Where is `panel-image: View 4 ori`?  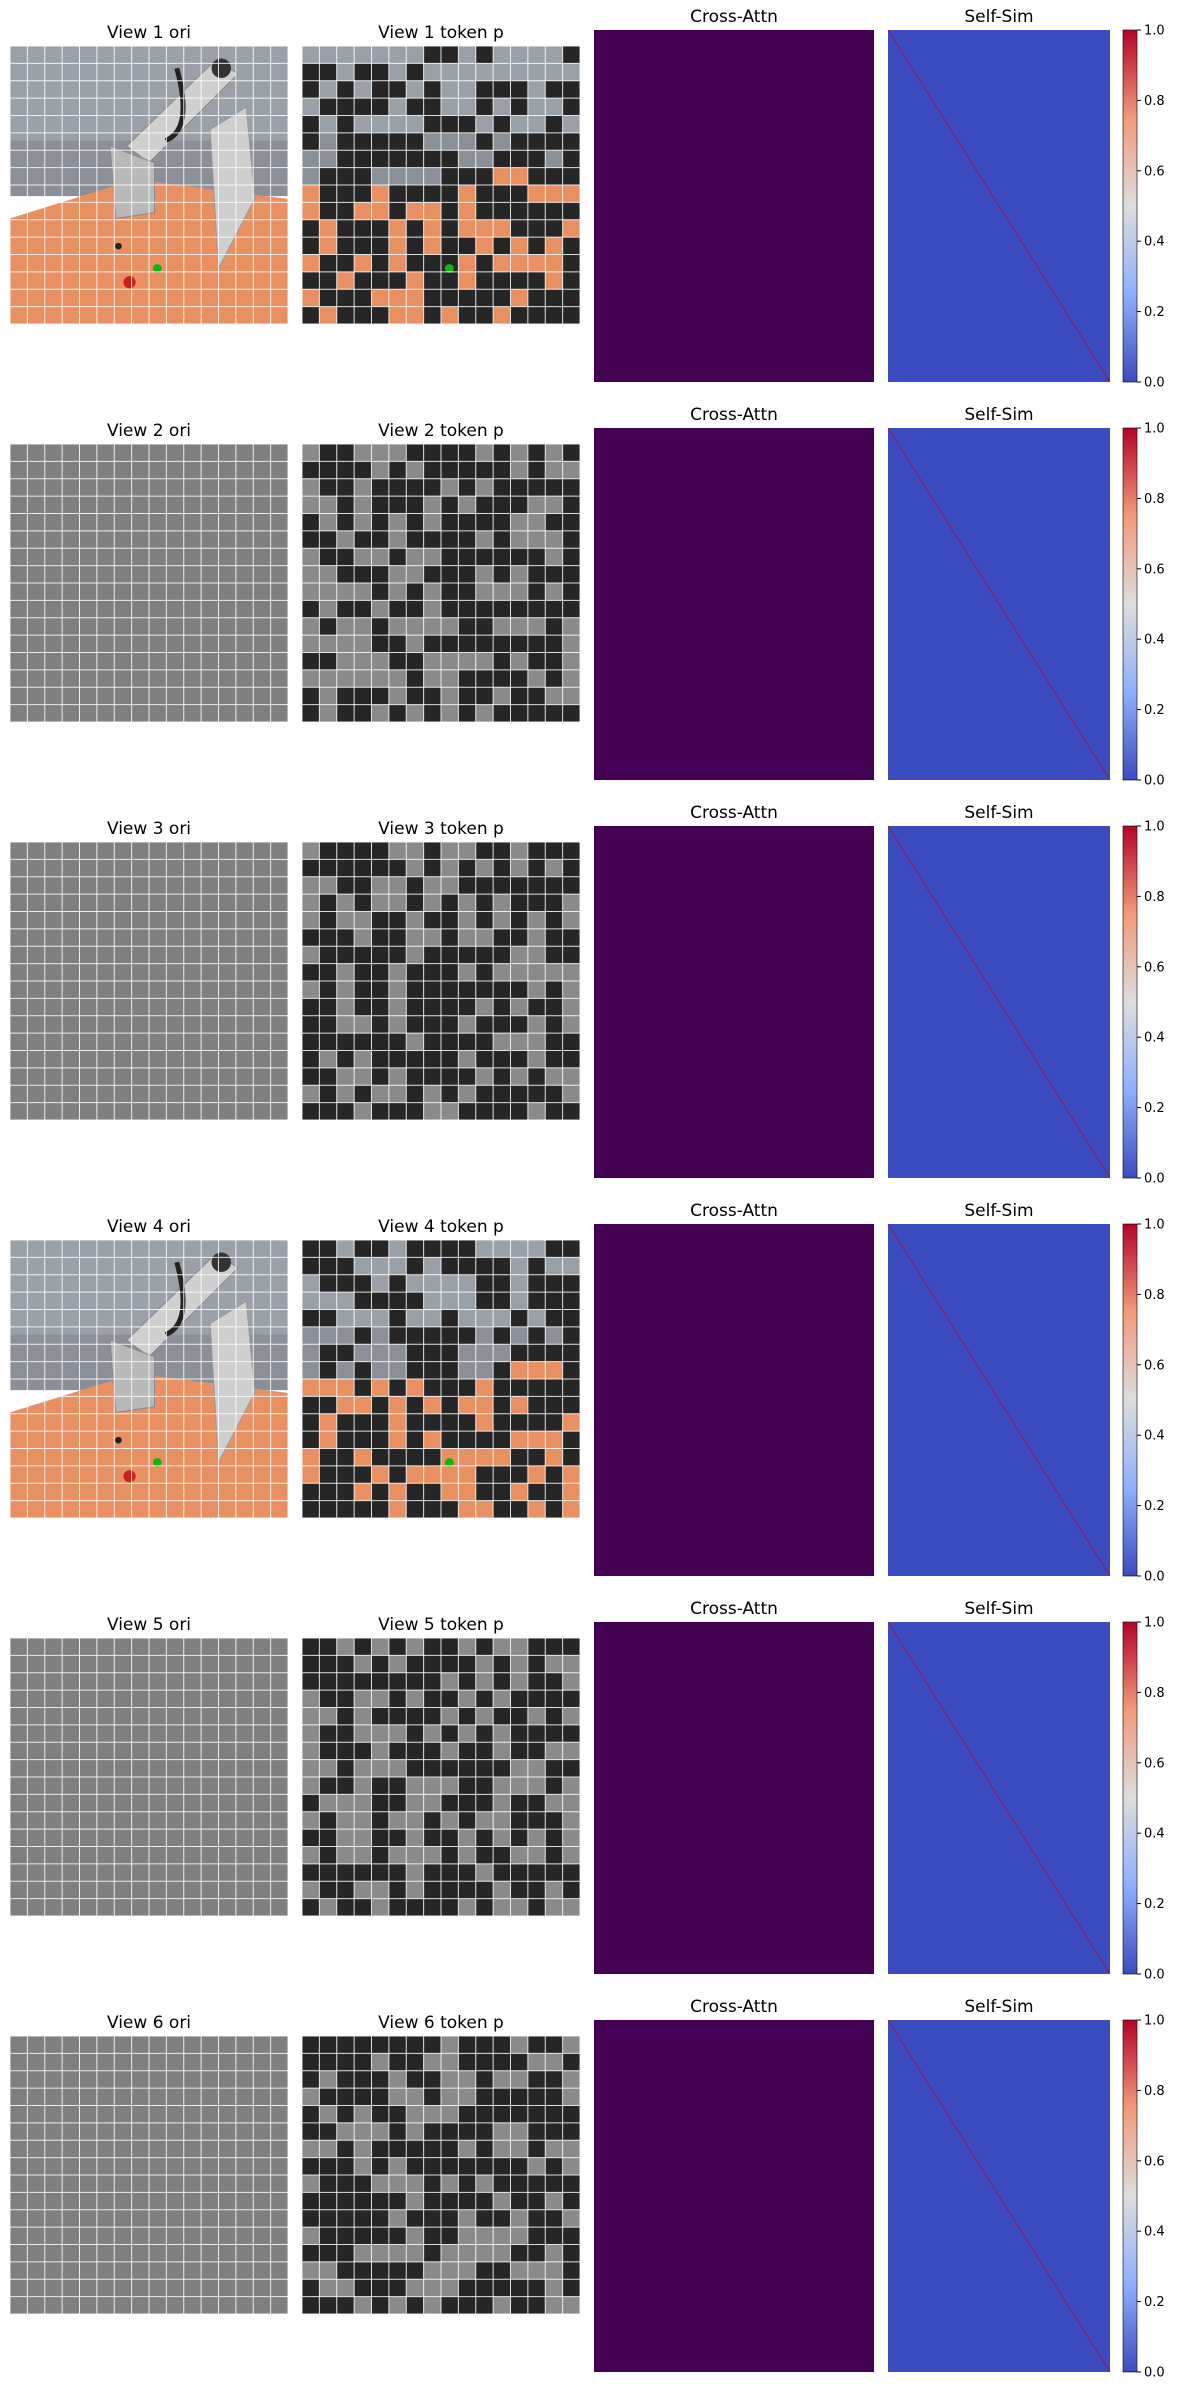 panel-image: View 4 ori is located at coordinates (149, 1368).